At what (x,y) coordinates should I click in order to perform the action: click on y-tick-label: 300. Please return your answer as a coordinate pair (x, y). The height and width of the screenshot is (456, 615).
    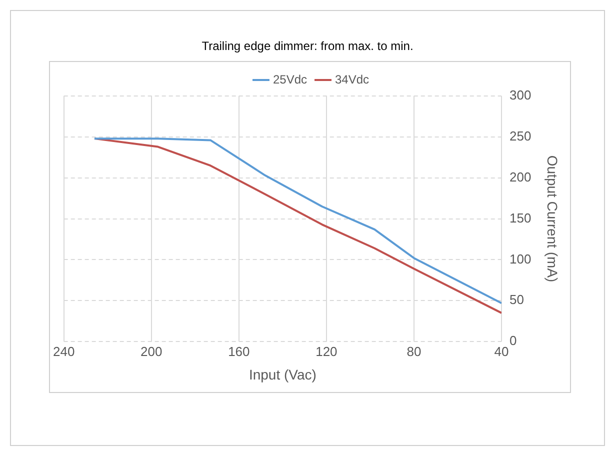
    Looking at the image, I should click on (521, 95).